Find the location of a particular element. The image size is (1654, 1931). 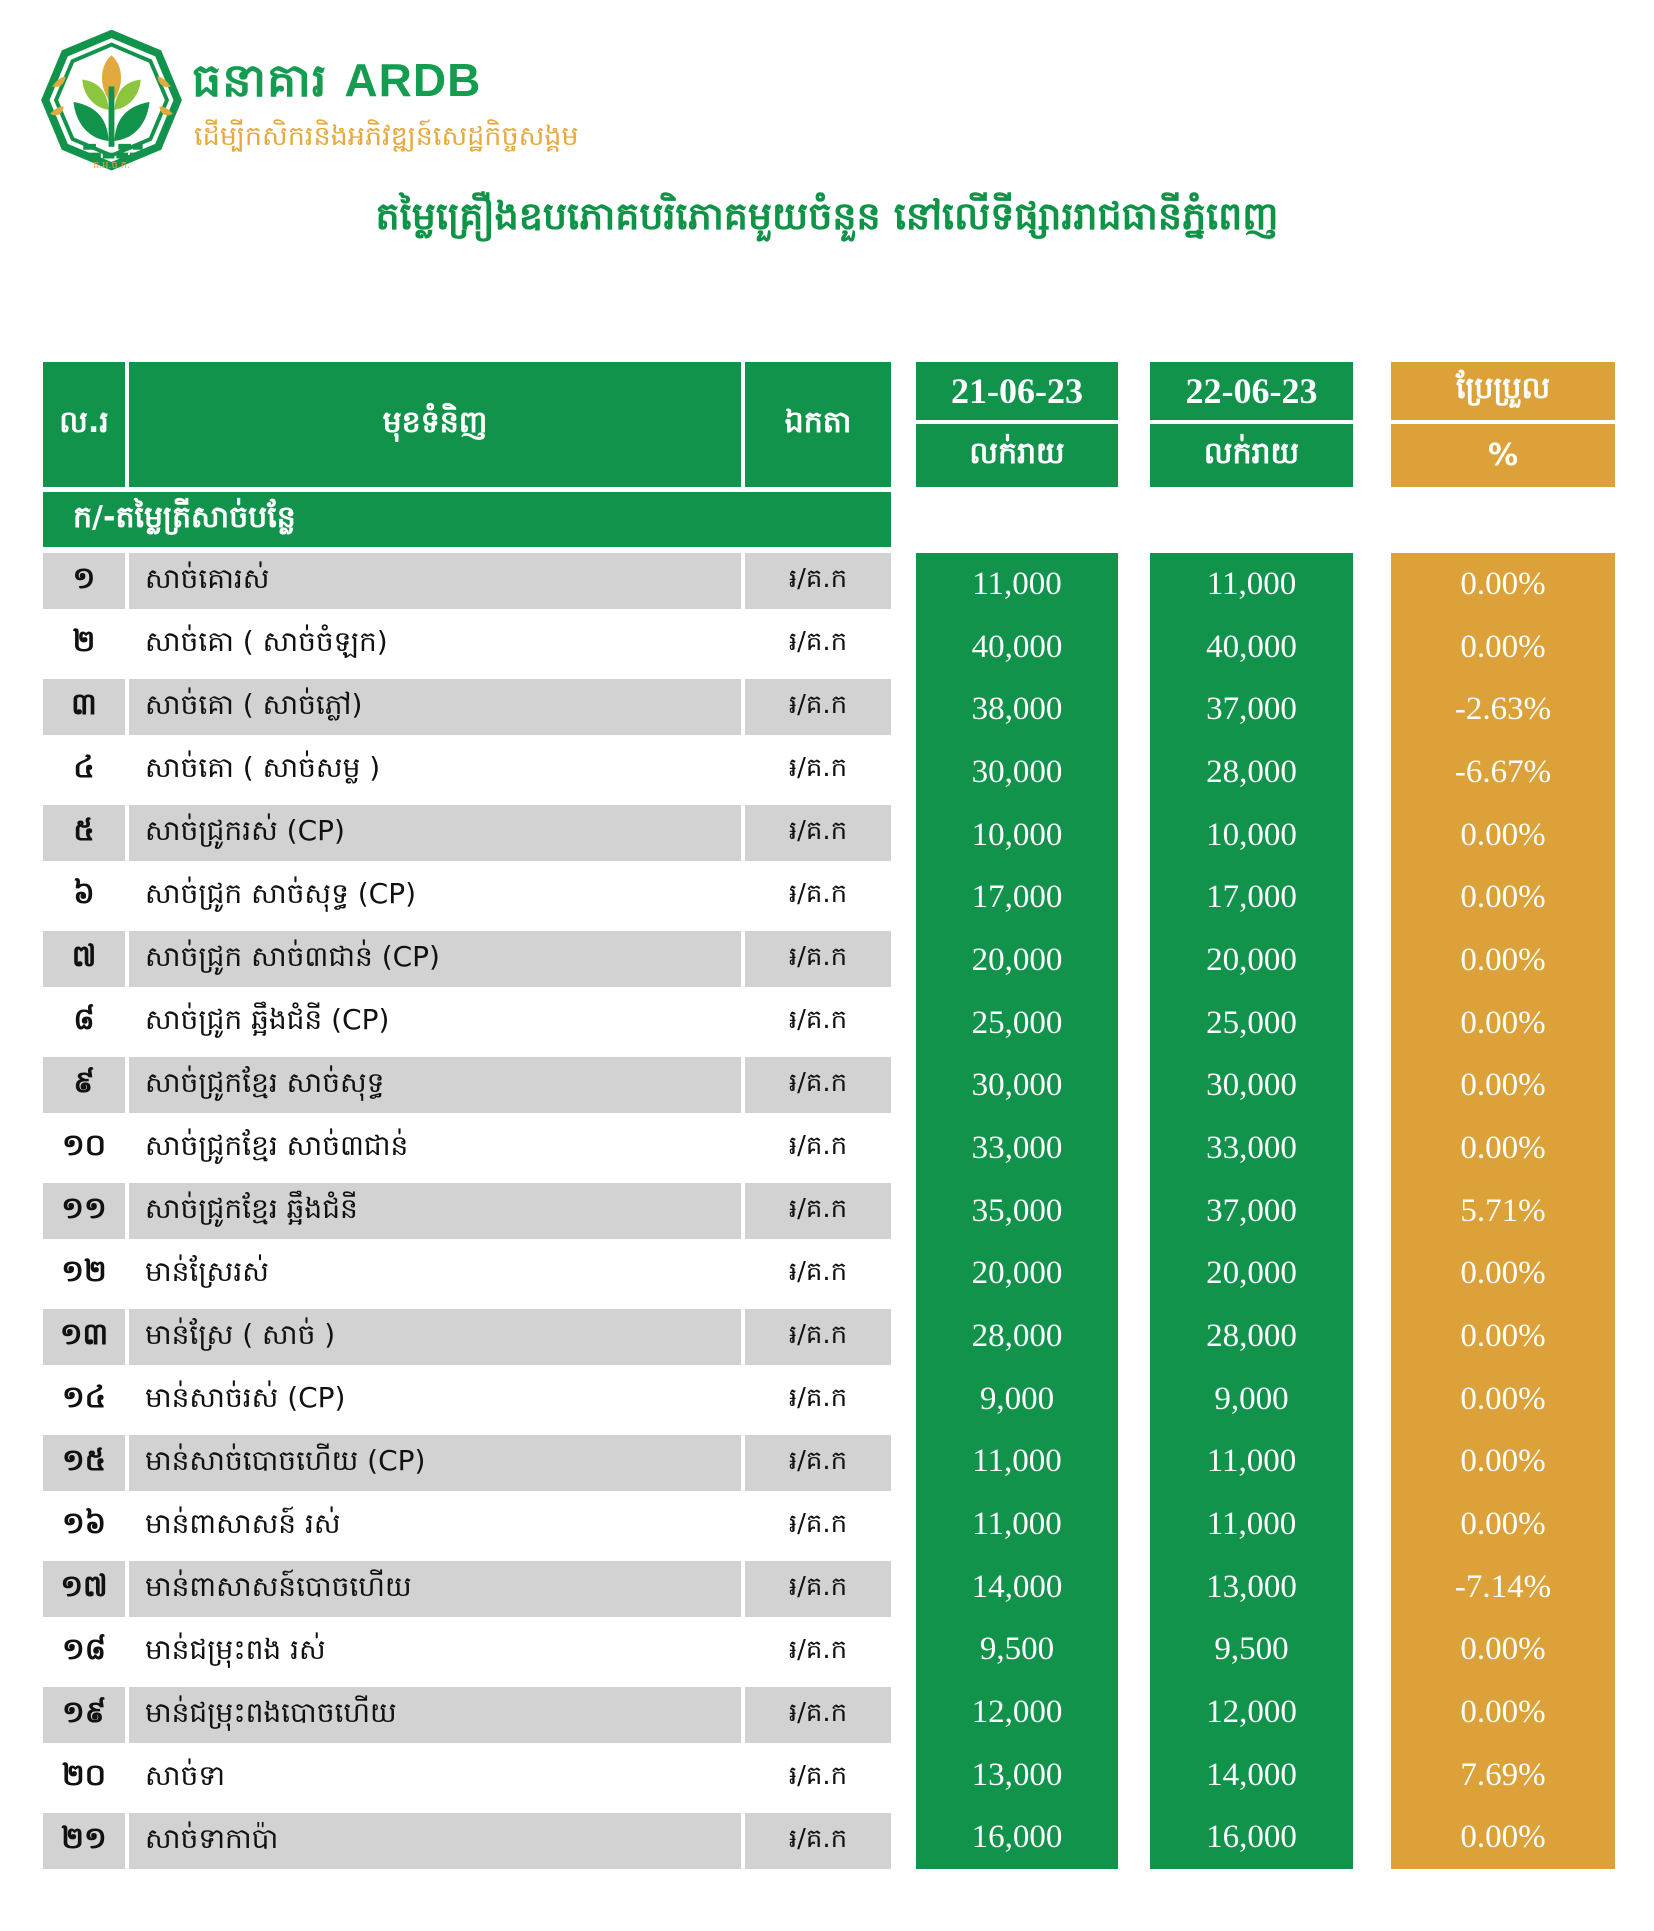

header-unit-column: ឯកតា is located at coordinates (818, 424).